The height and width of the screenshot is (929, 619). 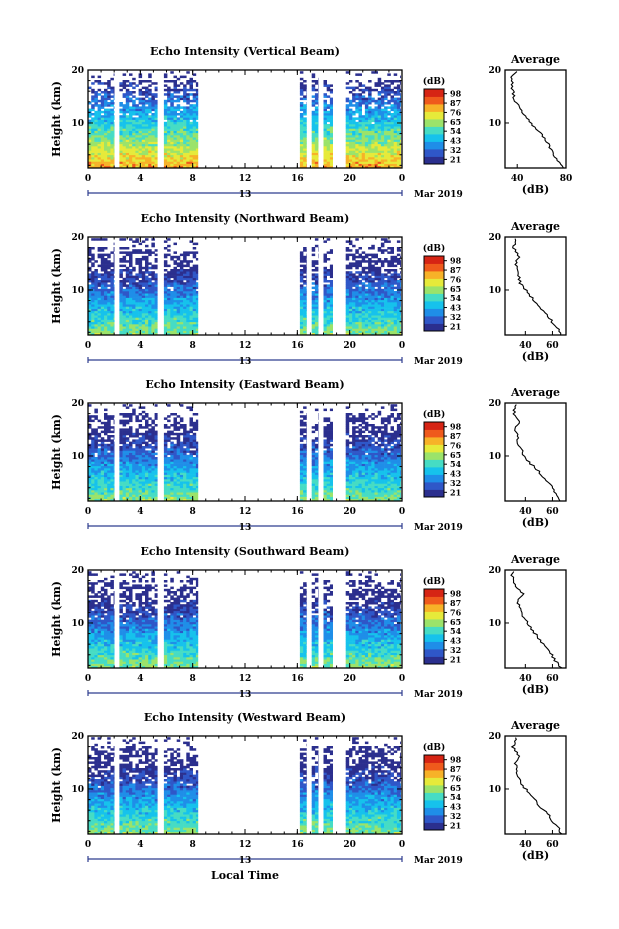 What do you see at coordinates (77, 404) in the screenshot?
I see `y-tick-label: 20` at bounding box center [77, 404].